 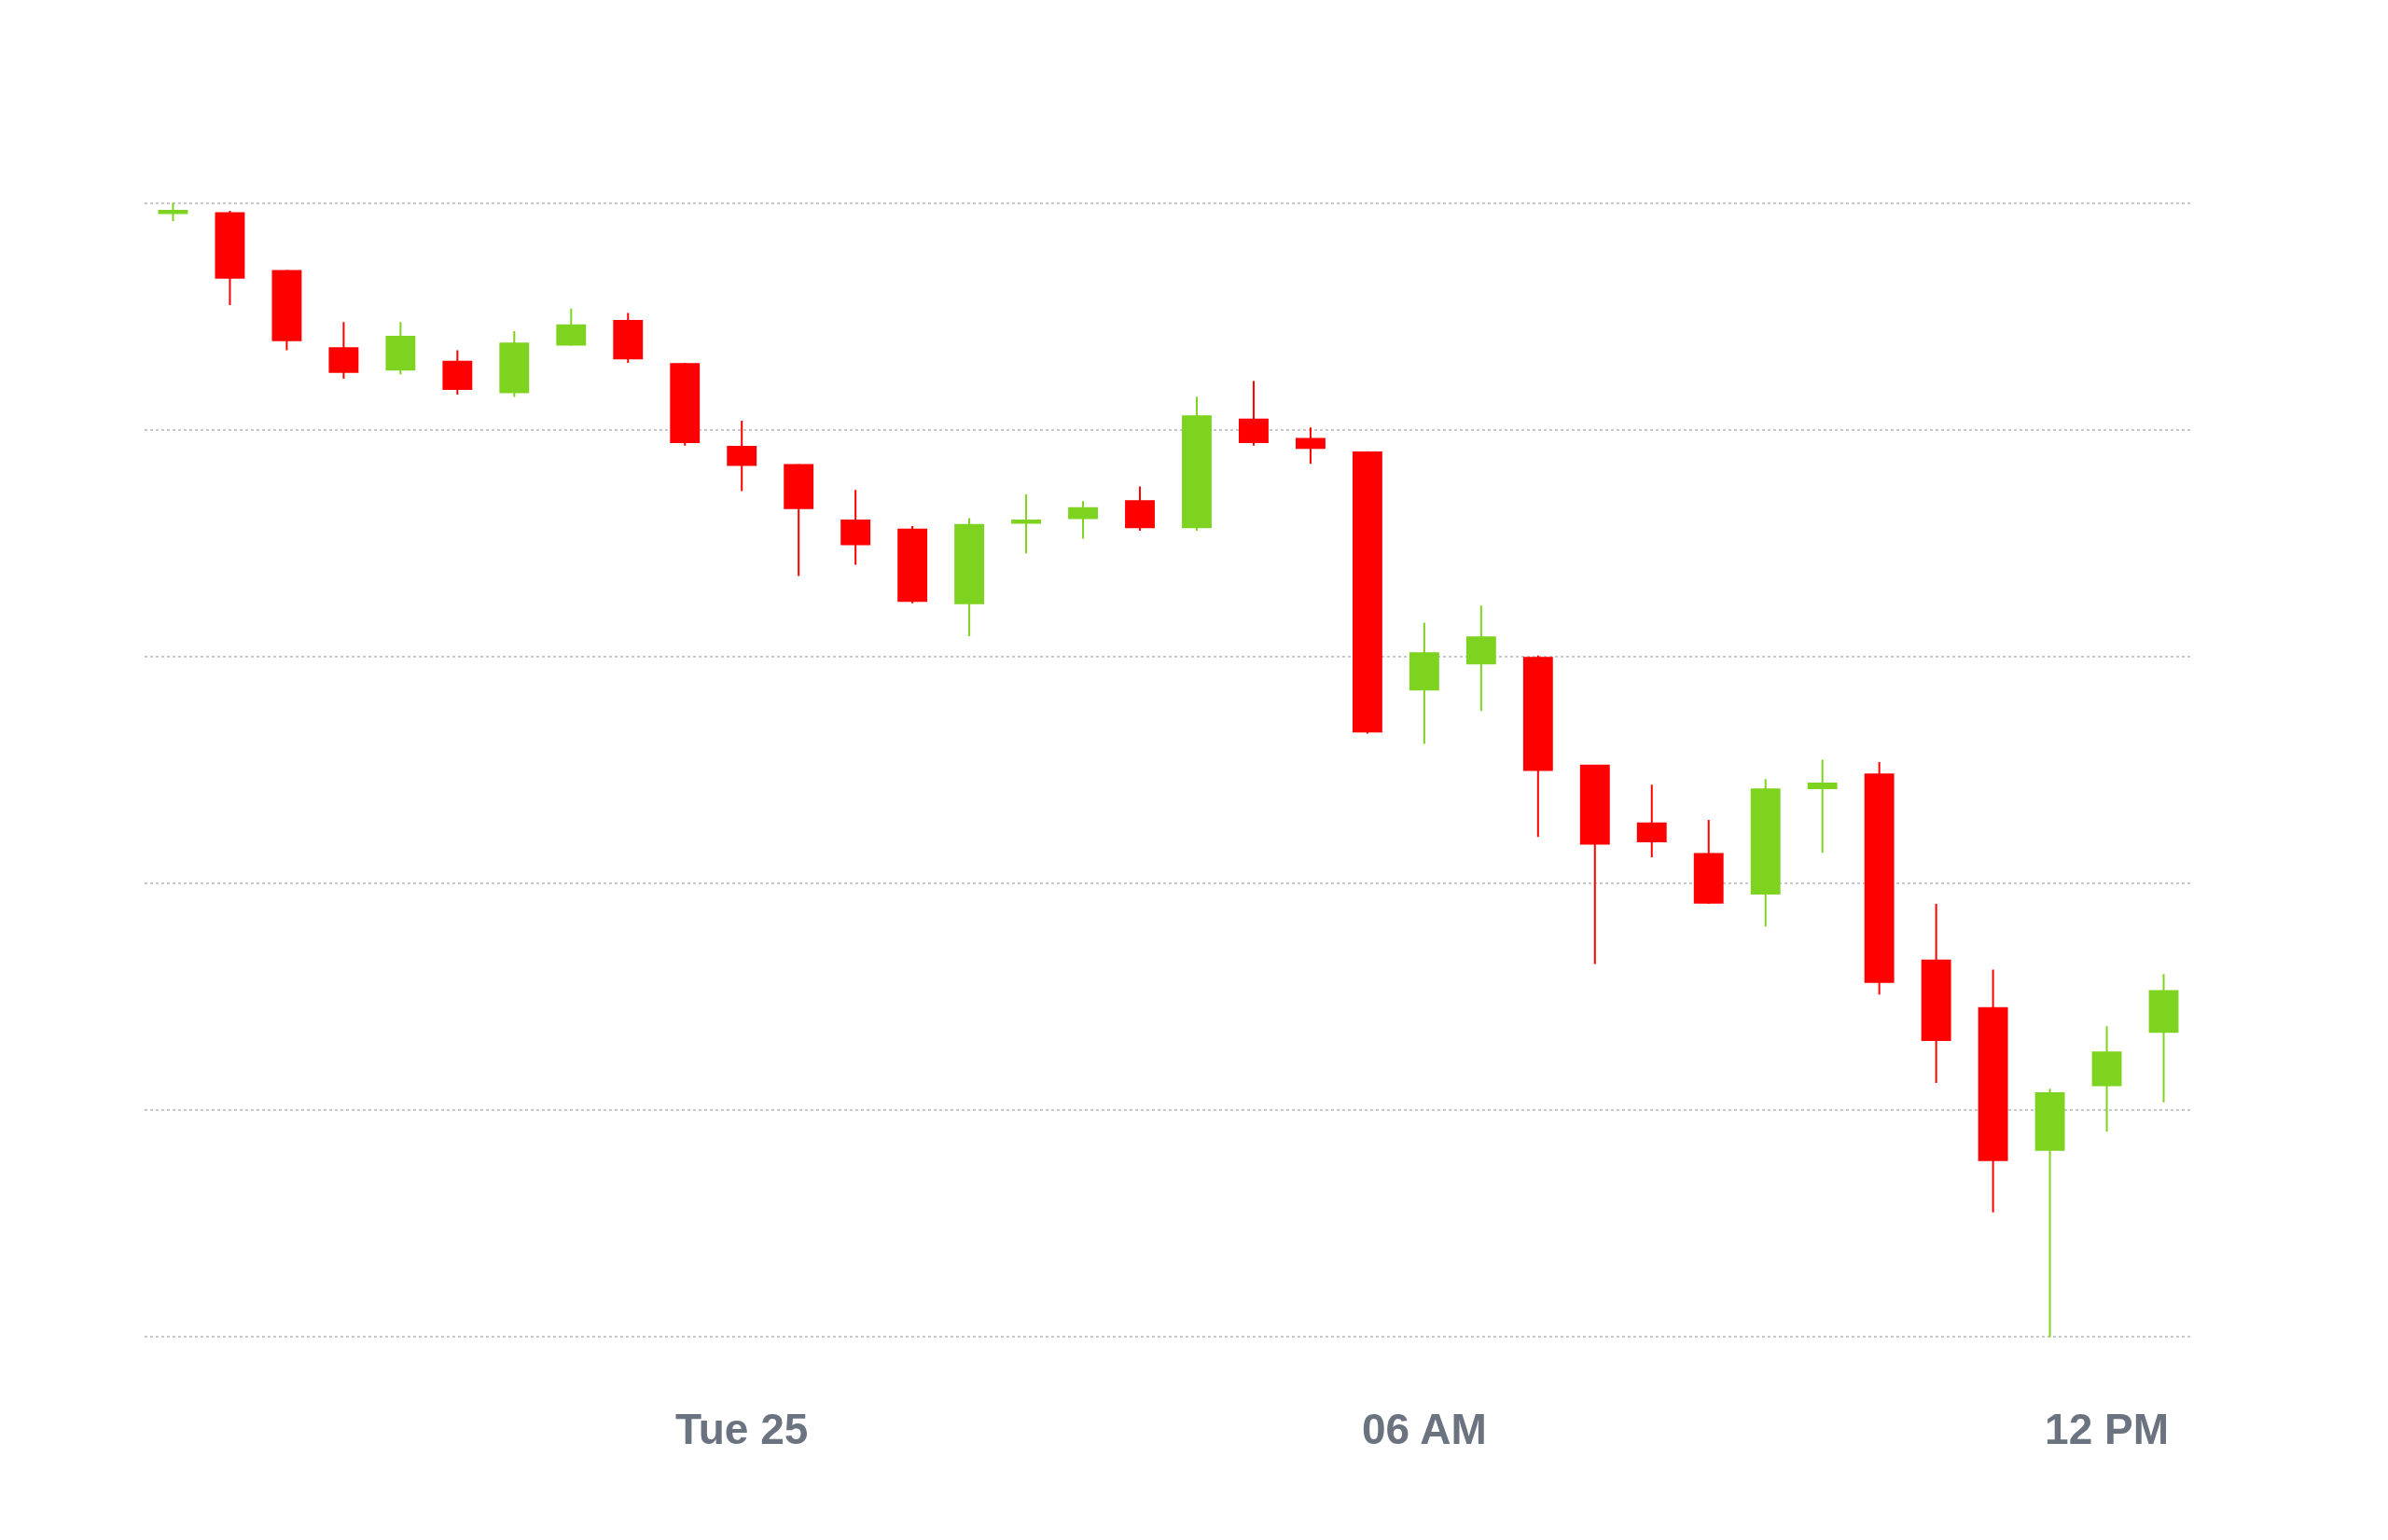 What do you see at coordinates (742, 1429) in the screenshot?
I see `x-tick-label: Tue 25` at bounding box center [742, 1429].